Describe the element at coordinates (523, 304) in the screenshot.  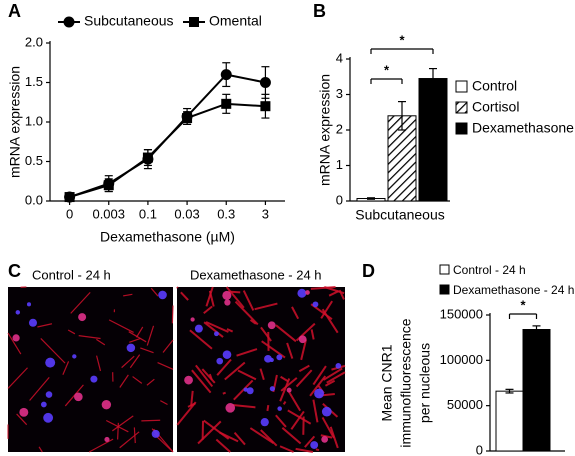
I see `significance-label: *` at that location.